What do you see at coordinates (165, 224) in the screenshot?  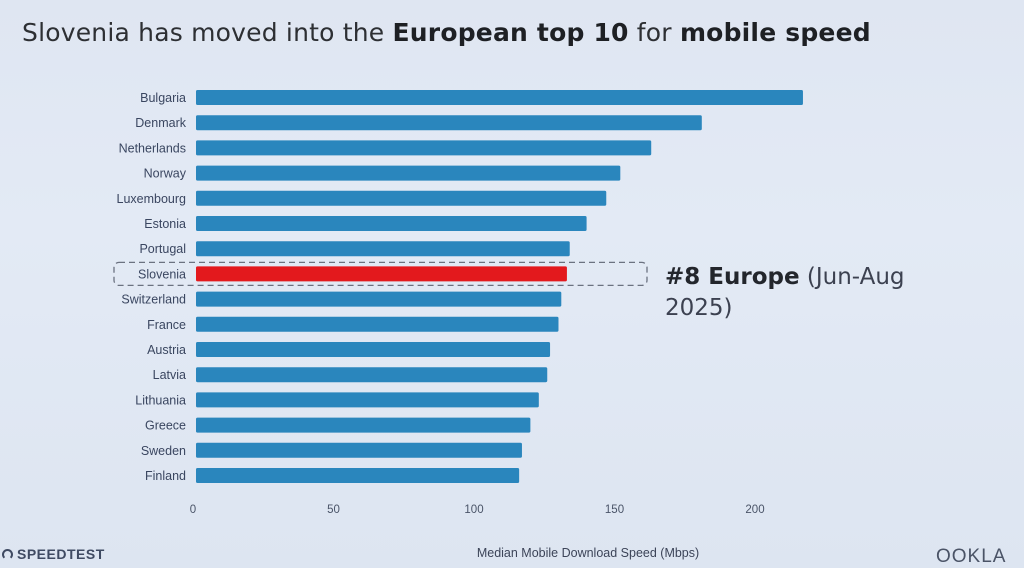 I see `category-label-estonia: Estonia` at bounding box center [165, 224].